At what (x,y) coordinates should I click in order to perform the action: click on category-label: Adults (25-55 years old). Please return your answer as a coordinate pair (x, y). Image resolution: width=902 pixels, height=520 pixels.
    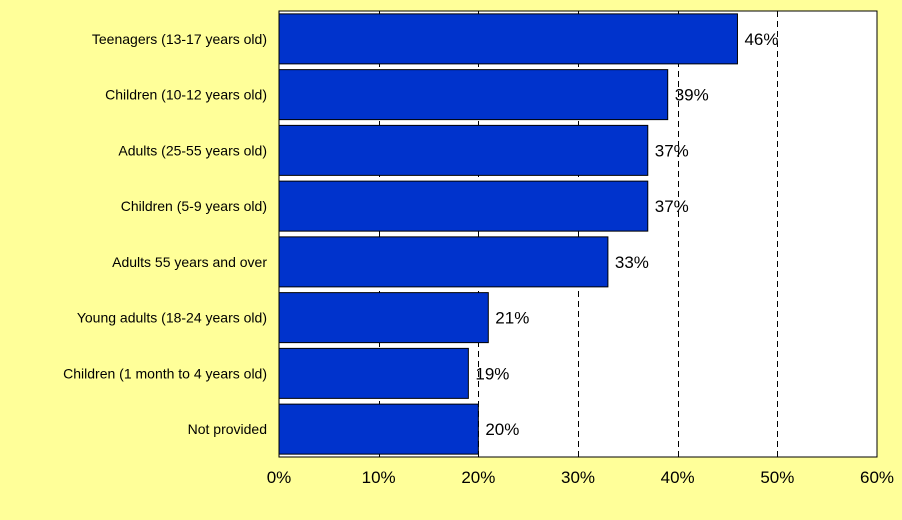
    Looking at the image, I should click on (192, 150).